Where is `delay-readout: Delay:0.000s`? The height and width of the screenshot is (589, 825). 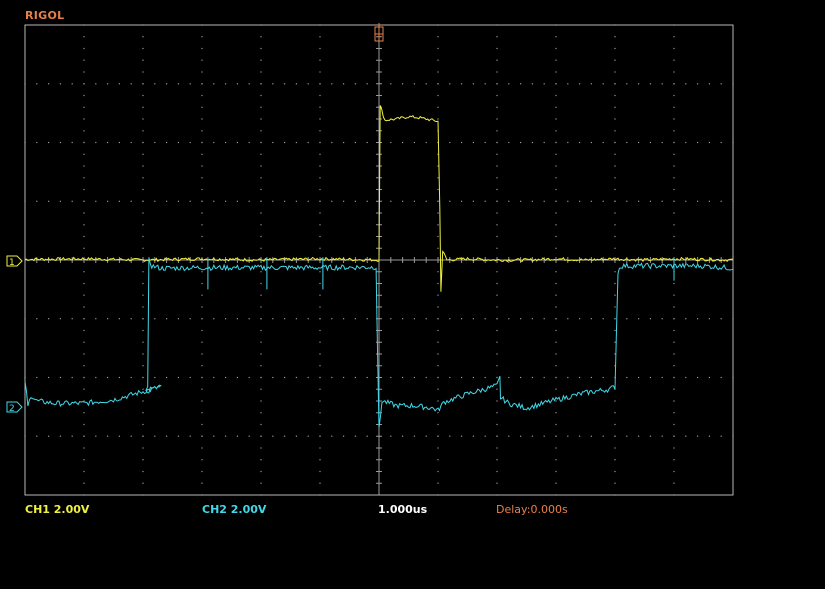 delay-readout: Delay:0.000s is located at coordinates (532, 509).